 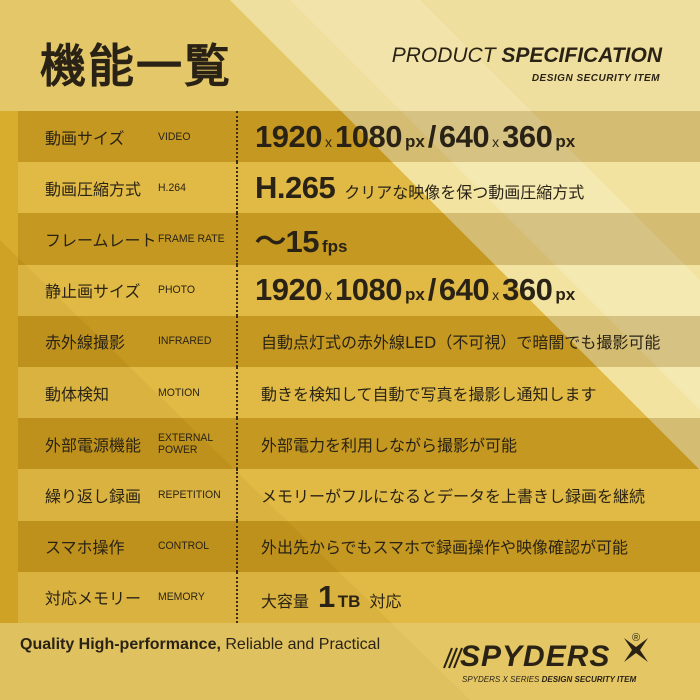 I want to click on spec-value: 外出先からでもスマホで録画操作や映像確認が可能, so click(x=444, y=546).